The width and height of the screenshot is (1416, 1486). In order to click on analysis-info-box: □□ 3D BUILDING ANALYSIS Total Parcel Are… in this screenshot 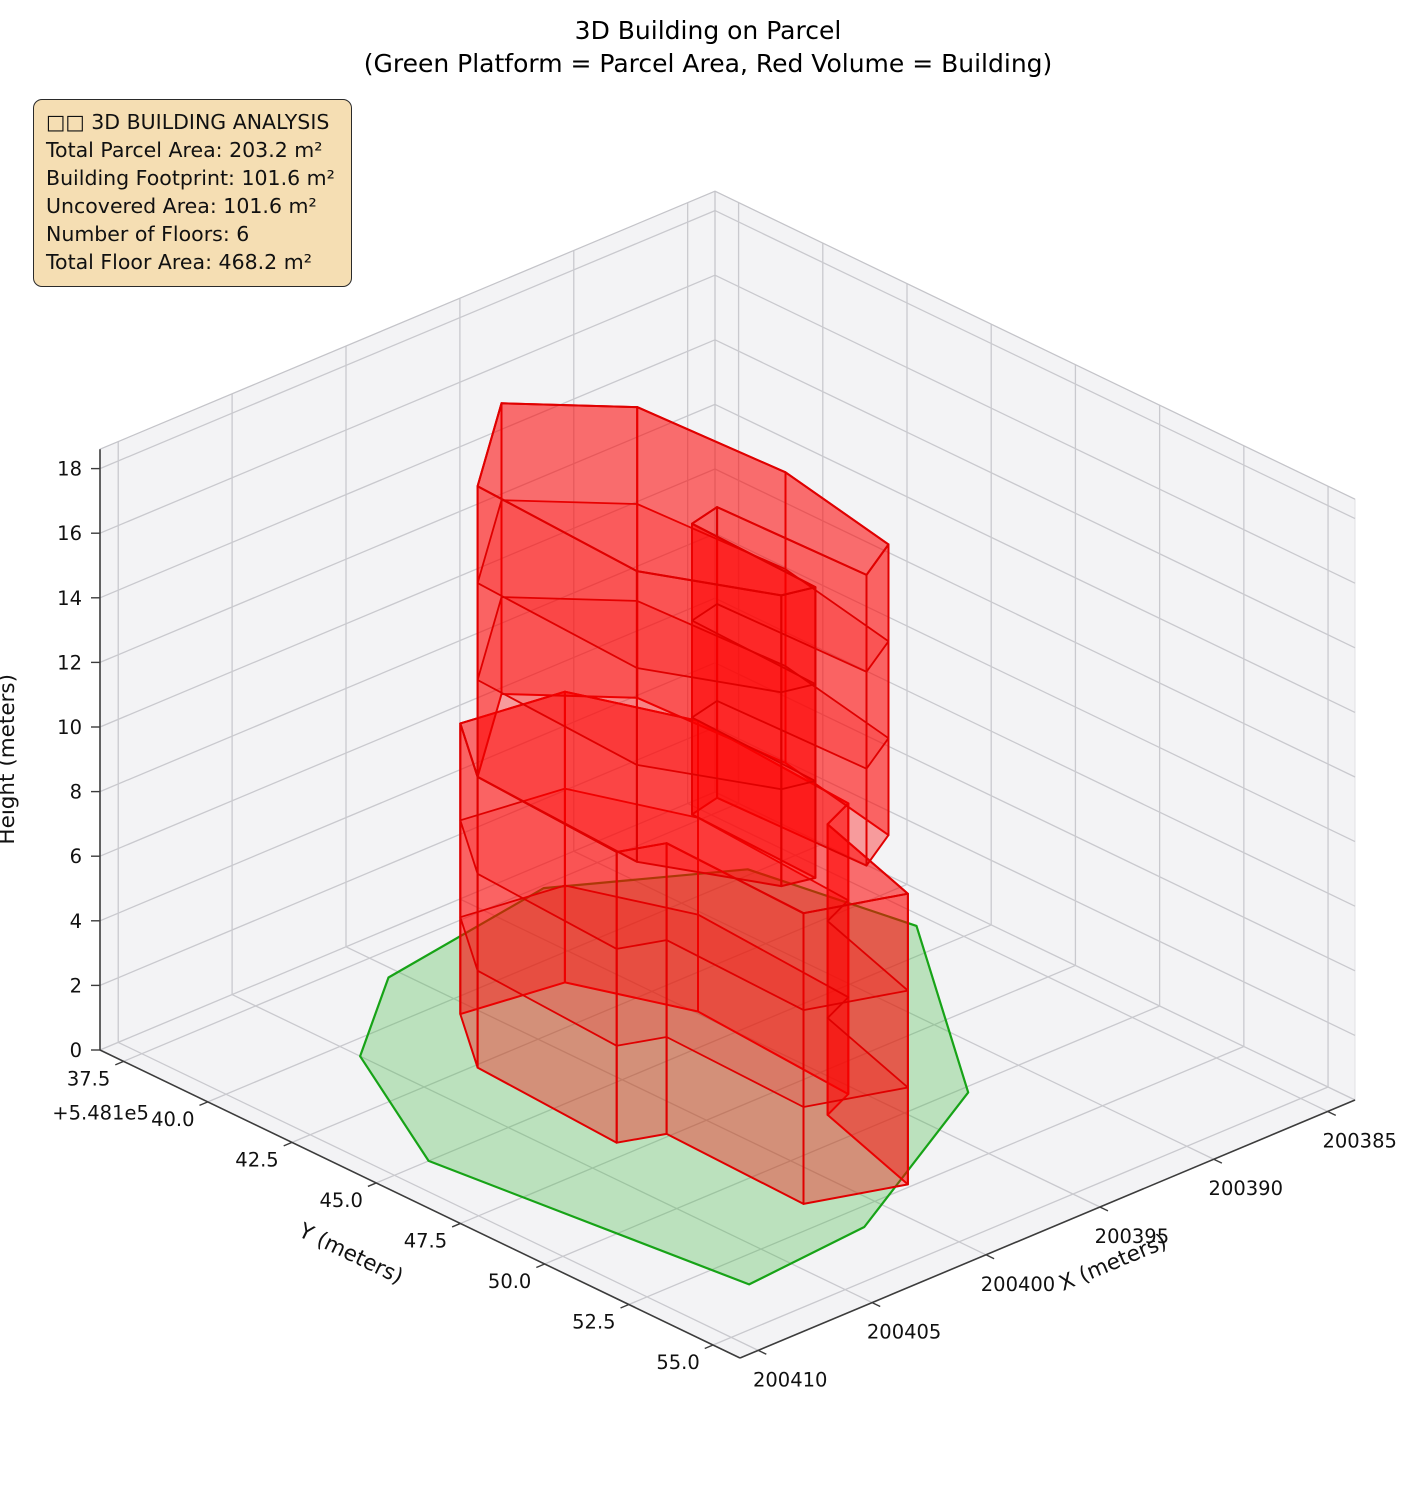, I will do `click(192, 193)`.